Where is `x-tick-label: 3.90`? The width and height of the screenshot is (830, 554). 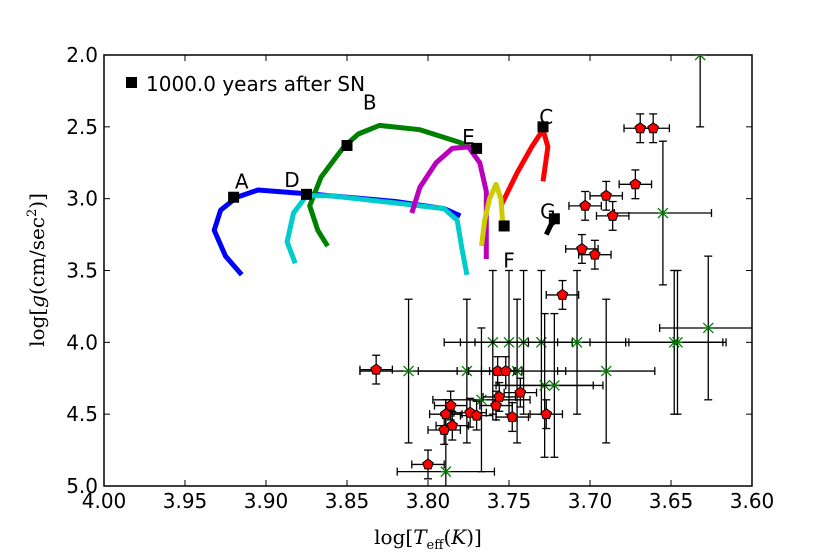
x-tick-label: 3.90 is located at coordinates (266, 501).